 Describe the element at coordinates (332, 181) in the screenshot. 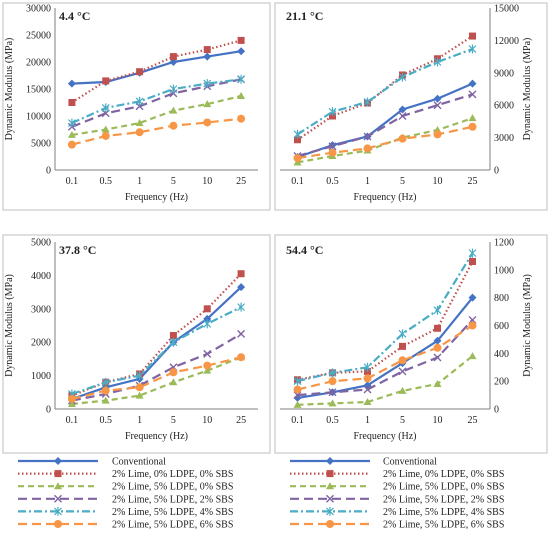

I see `x-tick-label: 0.5` at that location.